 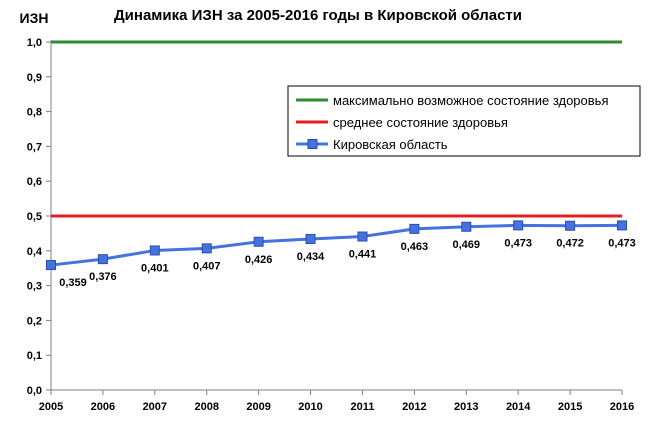 I want to click on x-tick-label: 2014, so click(x=518, y=407).